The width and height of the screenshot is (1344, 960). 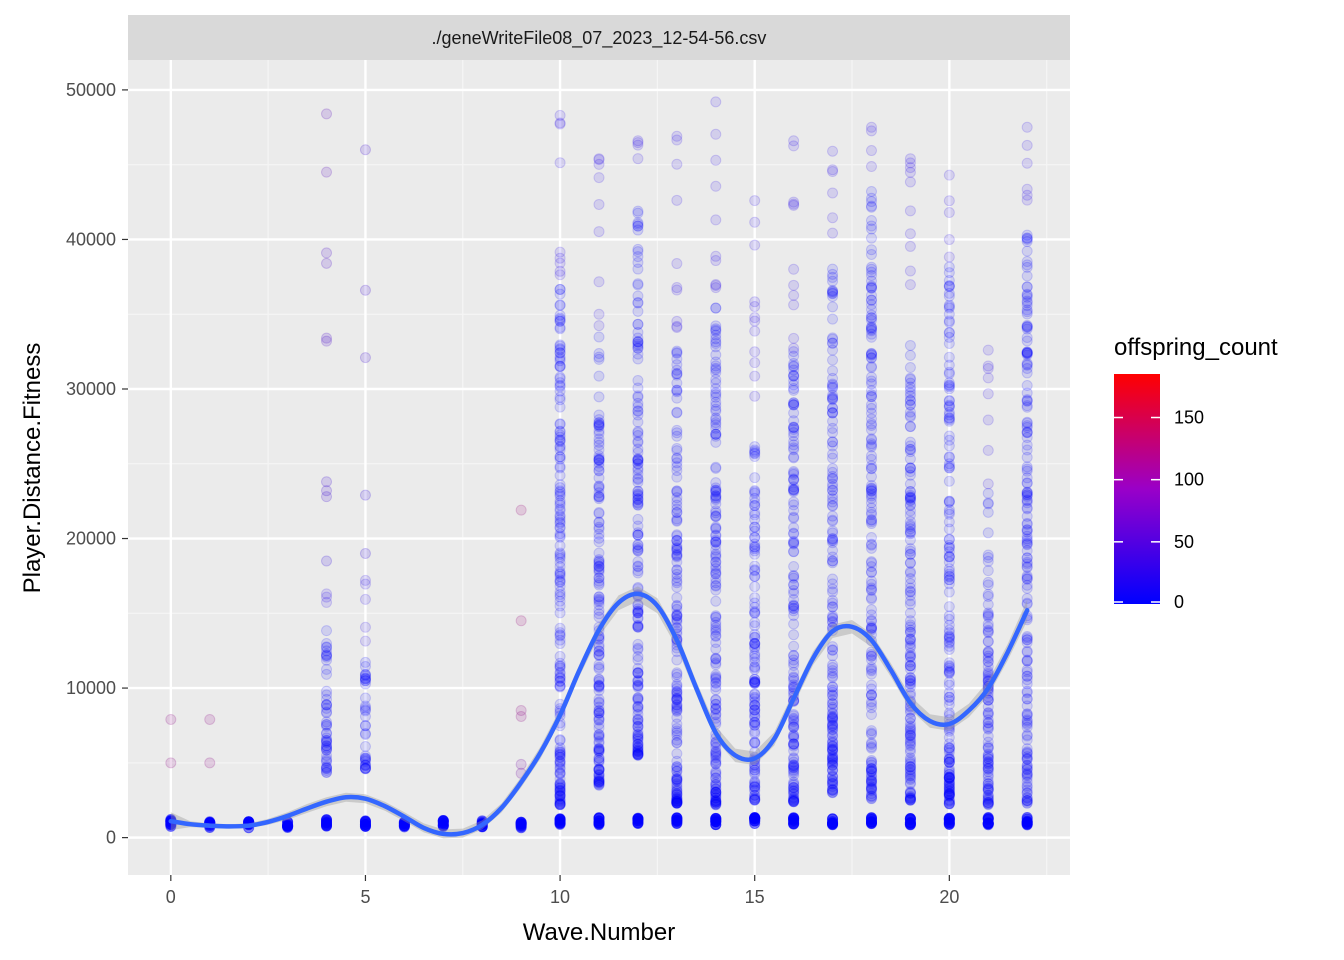 I want to click on legend-title: offspring_count, so click(x=1196, y=347).